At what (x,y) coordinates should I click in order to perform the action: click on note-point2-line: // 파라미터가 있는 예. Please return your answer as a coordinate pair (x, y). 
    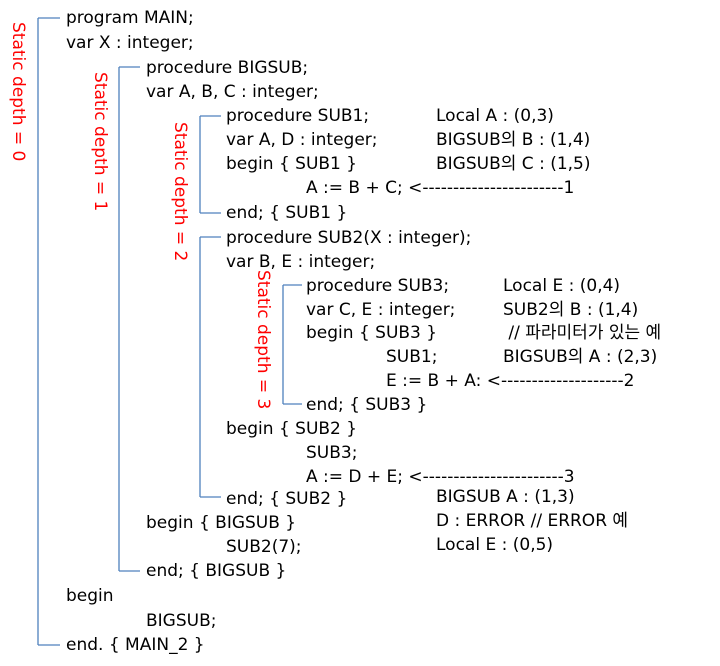
    Looking at the image, I should click on (582, 333).